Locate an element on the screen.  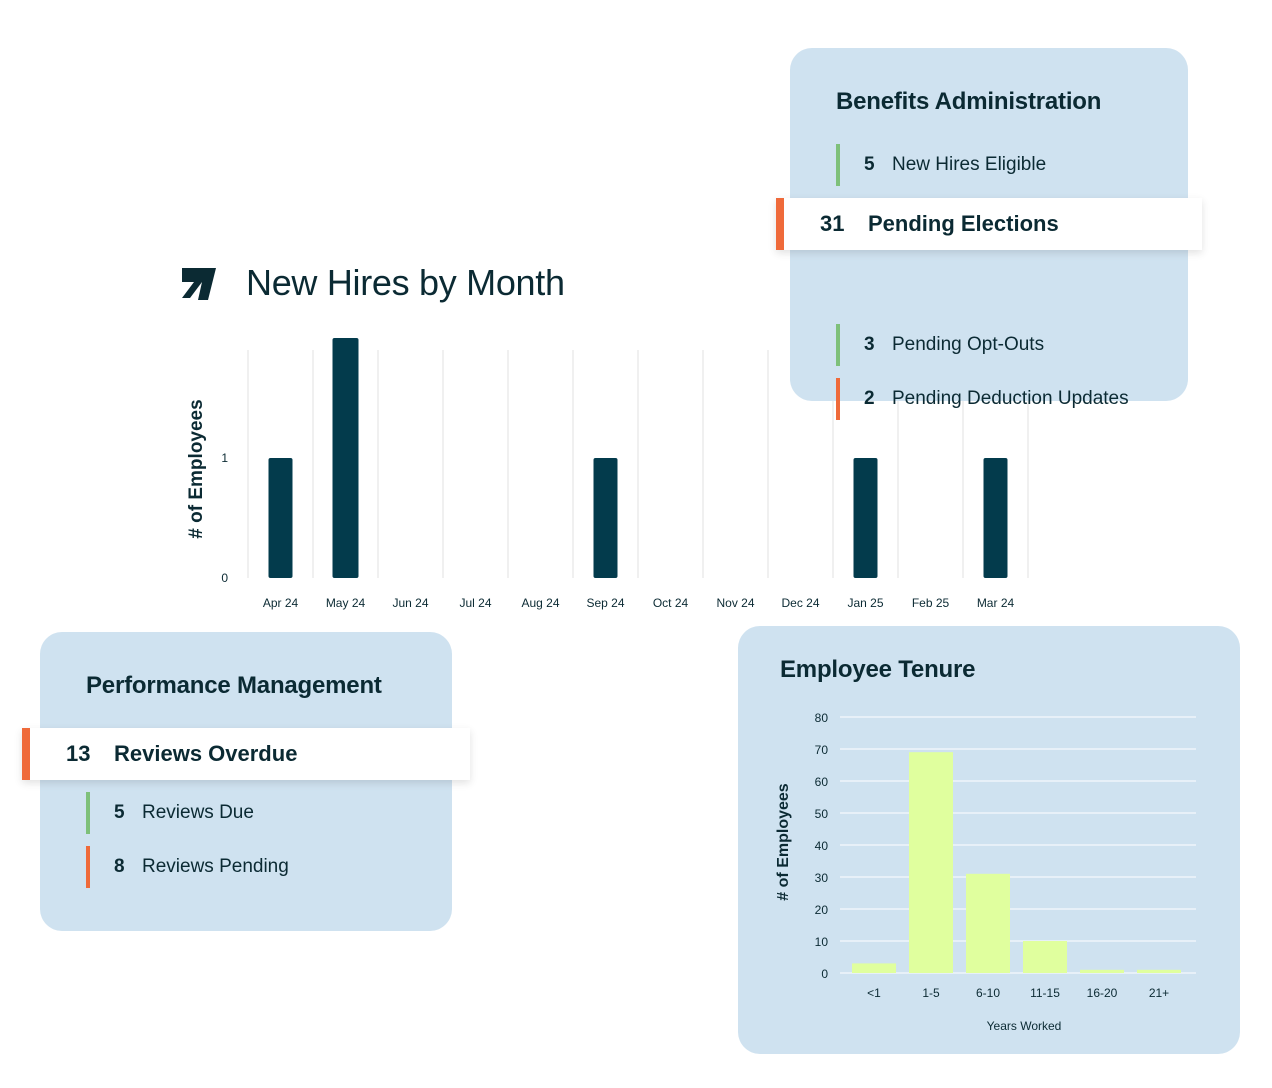
x-tick-label: 16-20 is located at coordinates (1102, 993).